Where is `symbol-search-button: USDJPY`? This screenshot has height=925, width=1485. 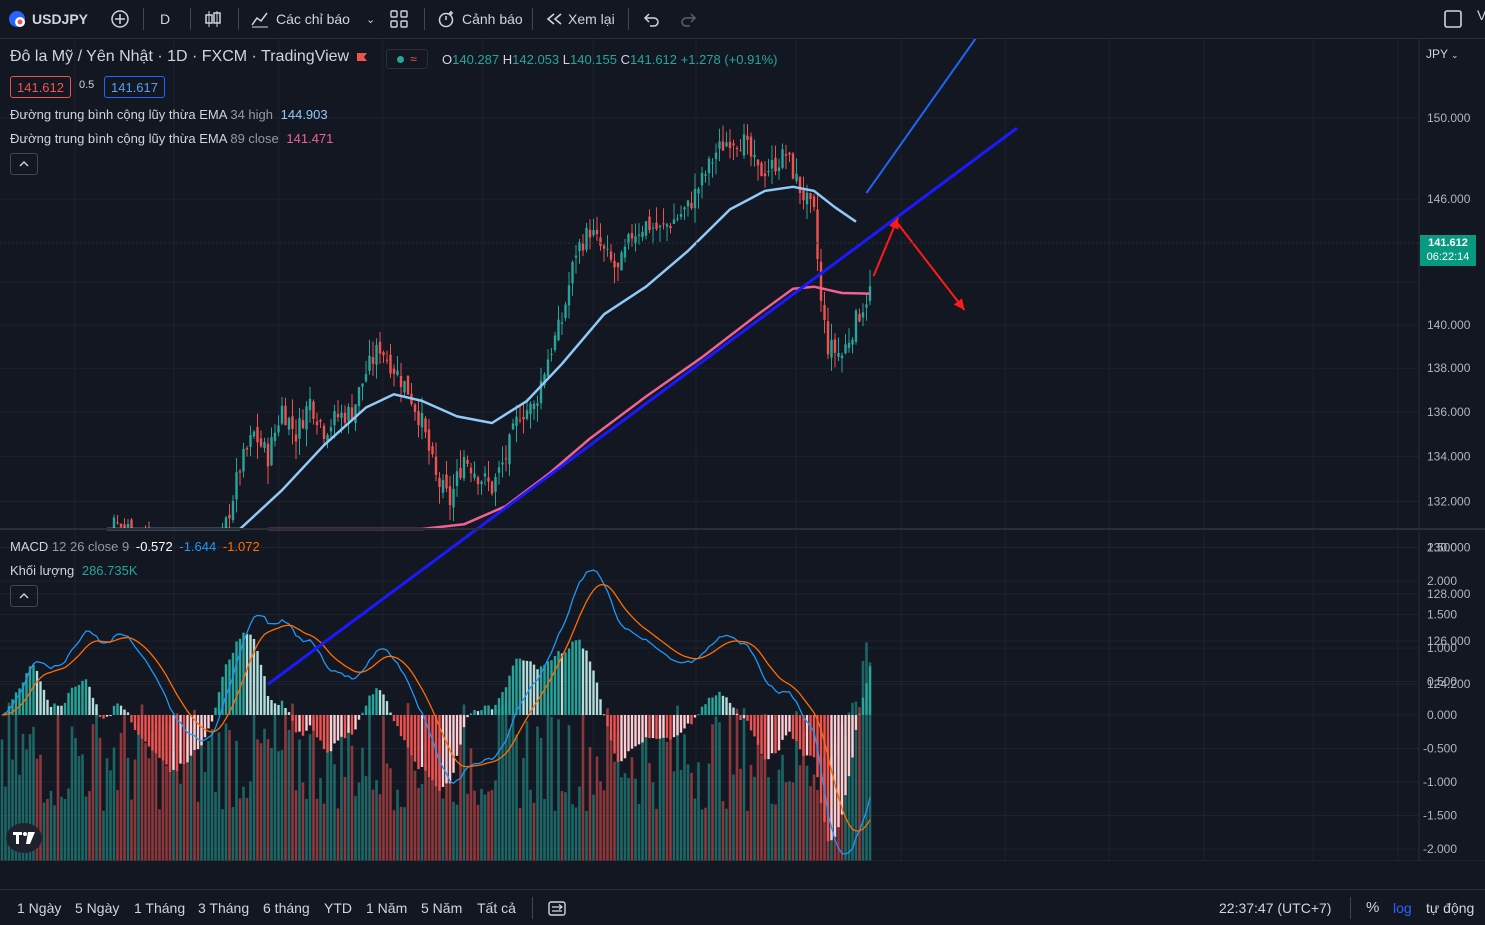
symbol-search-button: USDJPY is located at coordinates (48, 19).